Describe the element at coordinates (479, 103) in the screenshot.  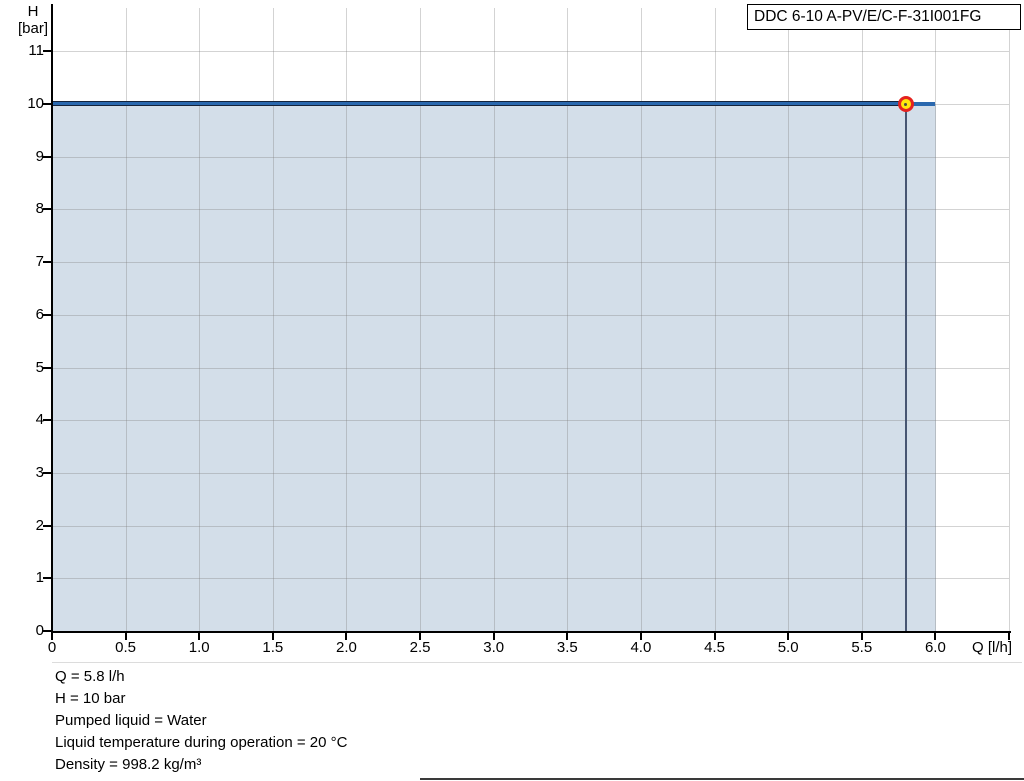
I see `pump-curve` at that location.